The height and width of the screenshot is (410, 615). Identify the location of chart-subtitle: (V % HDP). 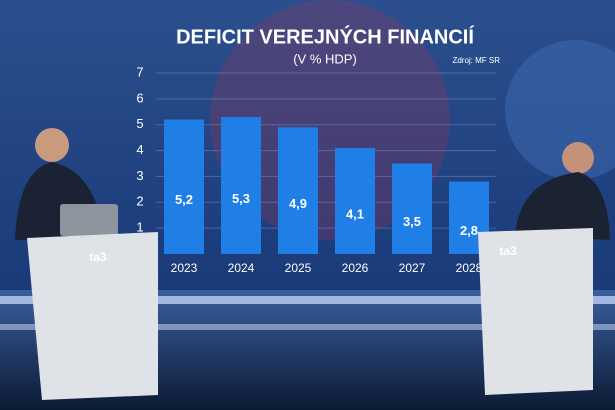
(325, 58).